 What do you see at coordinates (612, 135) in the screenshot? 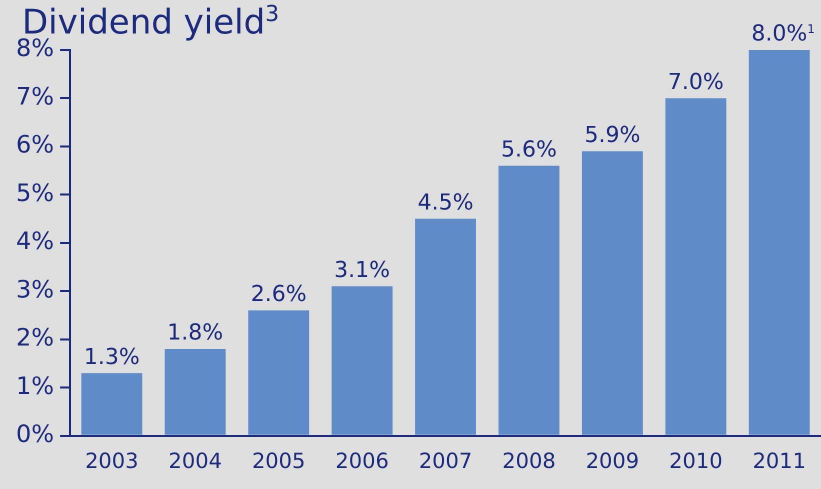
I see `data-label: 5.9%` at bounding box center [612, 135].